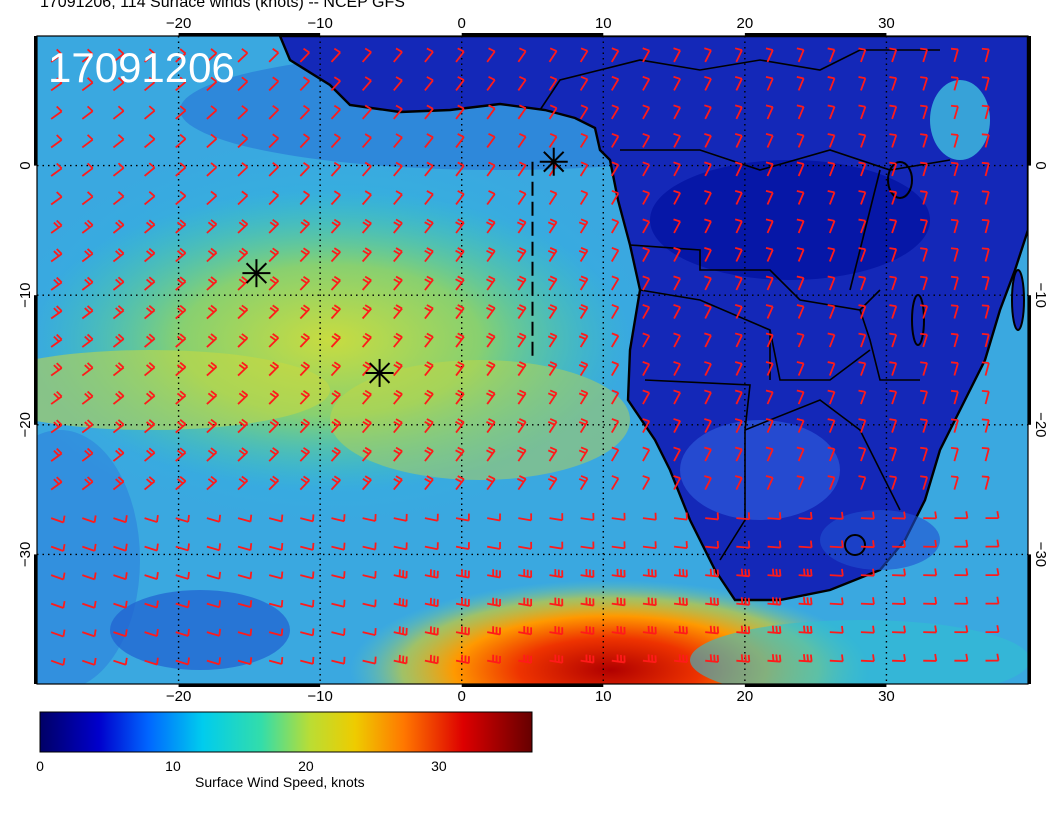 This screenshot has height=816, width=1056. What do you see at coordinates (1029, 619) in the screenshot?
I see `frame-bar-right` at bounding box center [1029, 619].